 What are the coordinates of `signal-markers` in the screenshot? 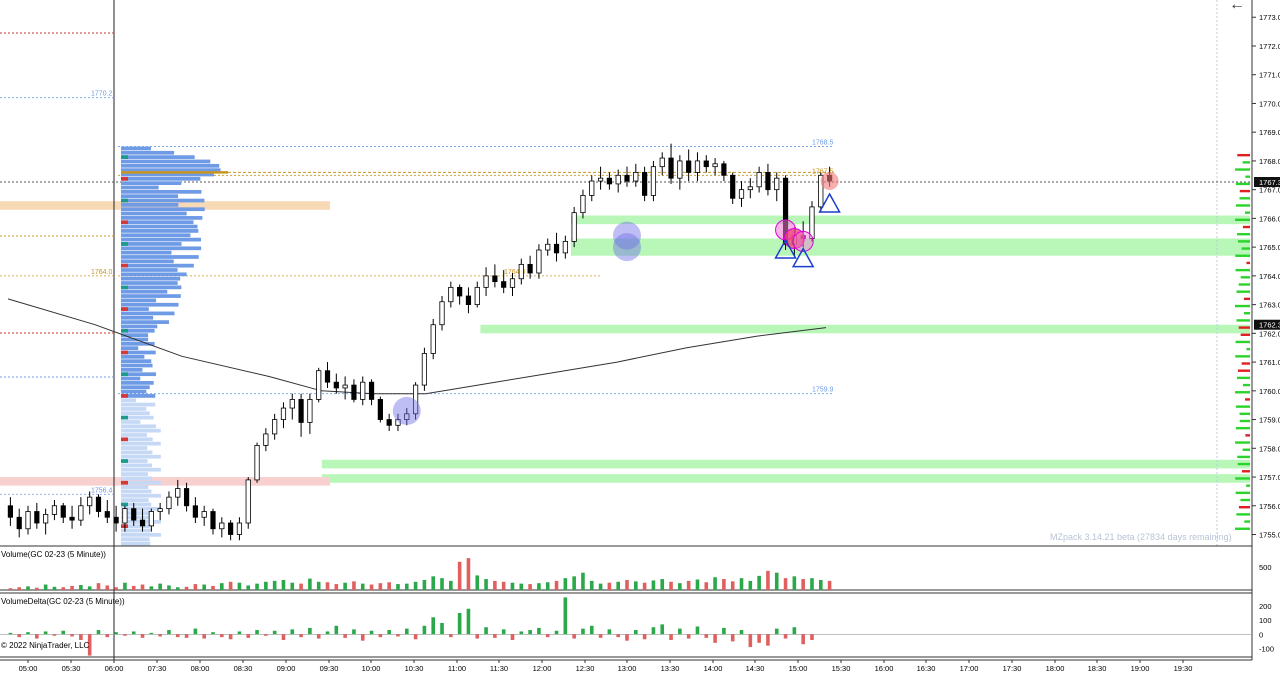 It's located at (616, 298).